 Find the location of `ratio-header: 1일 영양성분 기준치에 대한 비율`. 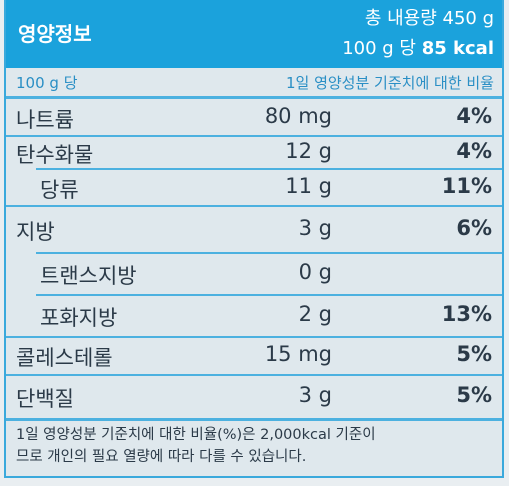

ratio-header: 1일 영양성분 기준치에 대한 비율 is located at coordinates (389, 83).